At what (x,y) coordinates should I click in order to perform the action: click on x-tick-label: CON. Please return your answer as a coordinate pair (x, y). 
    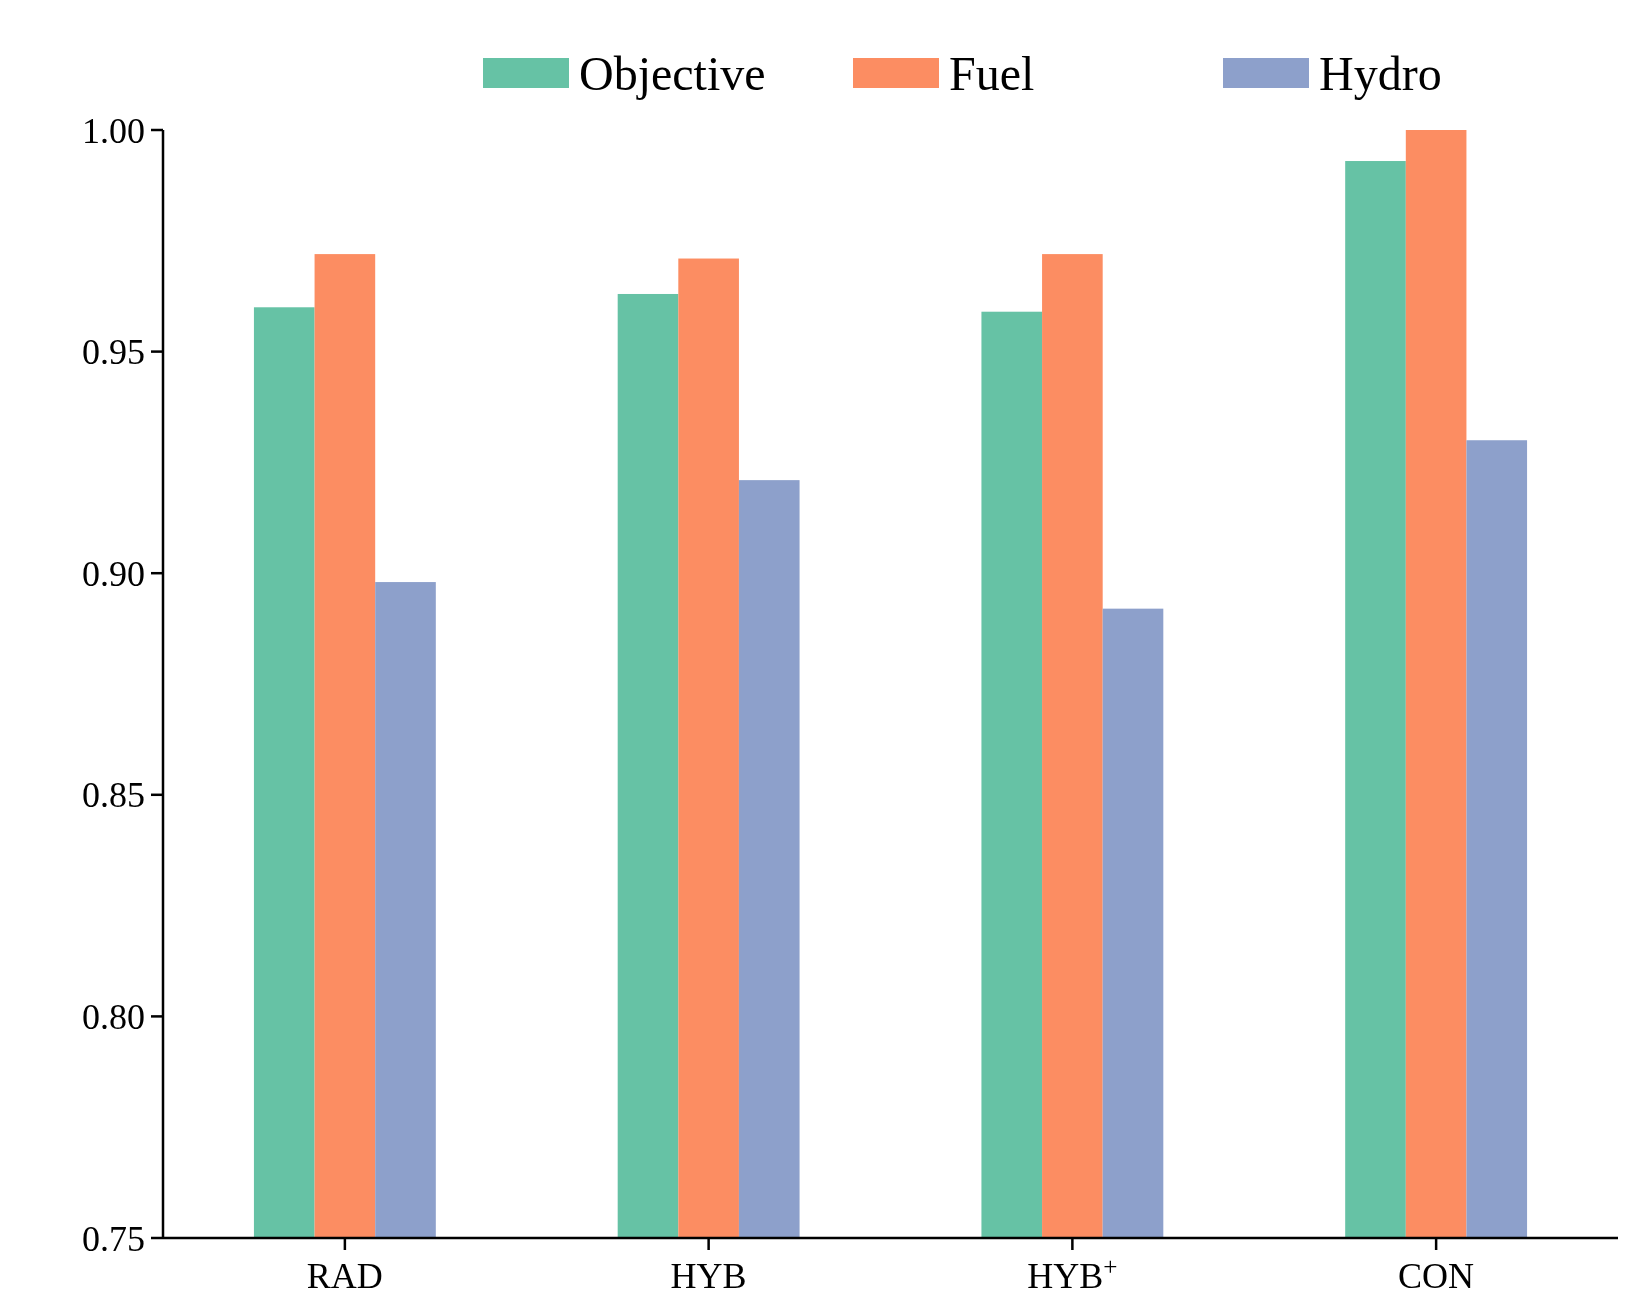
    Looking at the image, I should click on (1436, 1276).